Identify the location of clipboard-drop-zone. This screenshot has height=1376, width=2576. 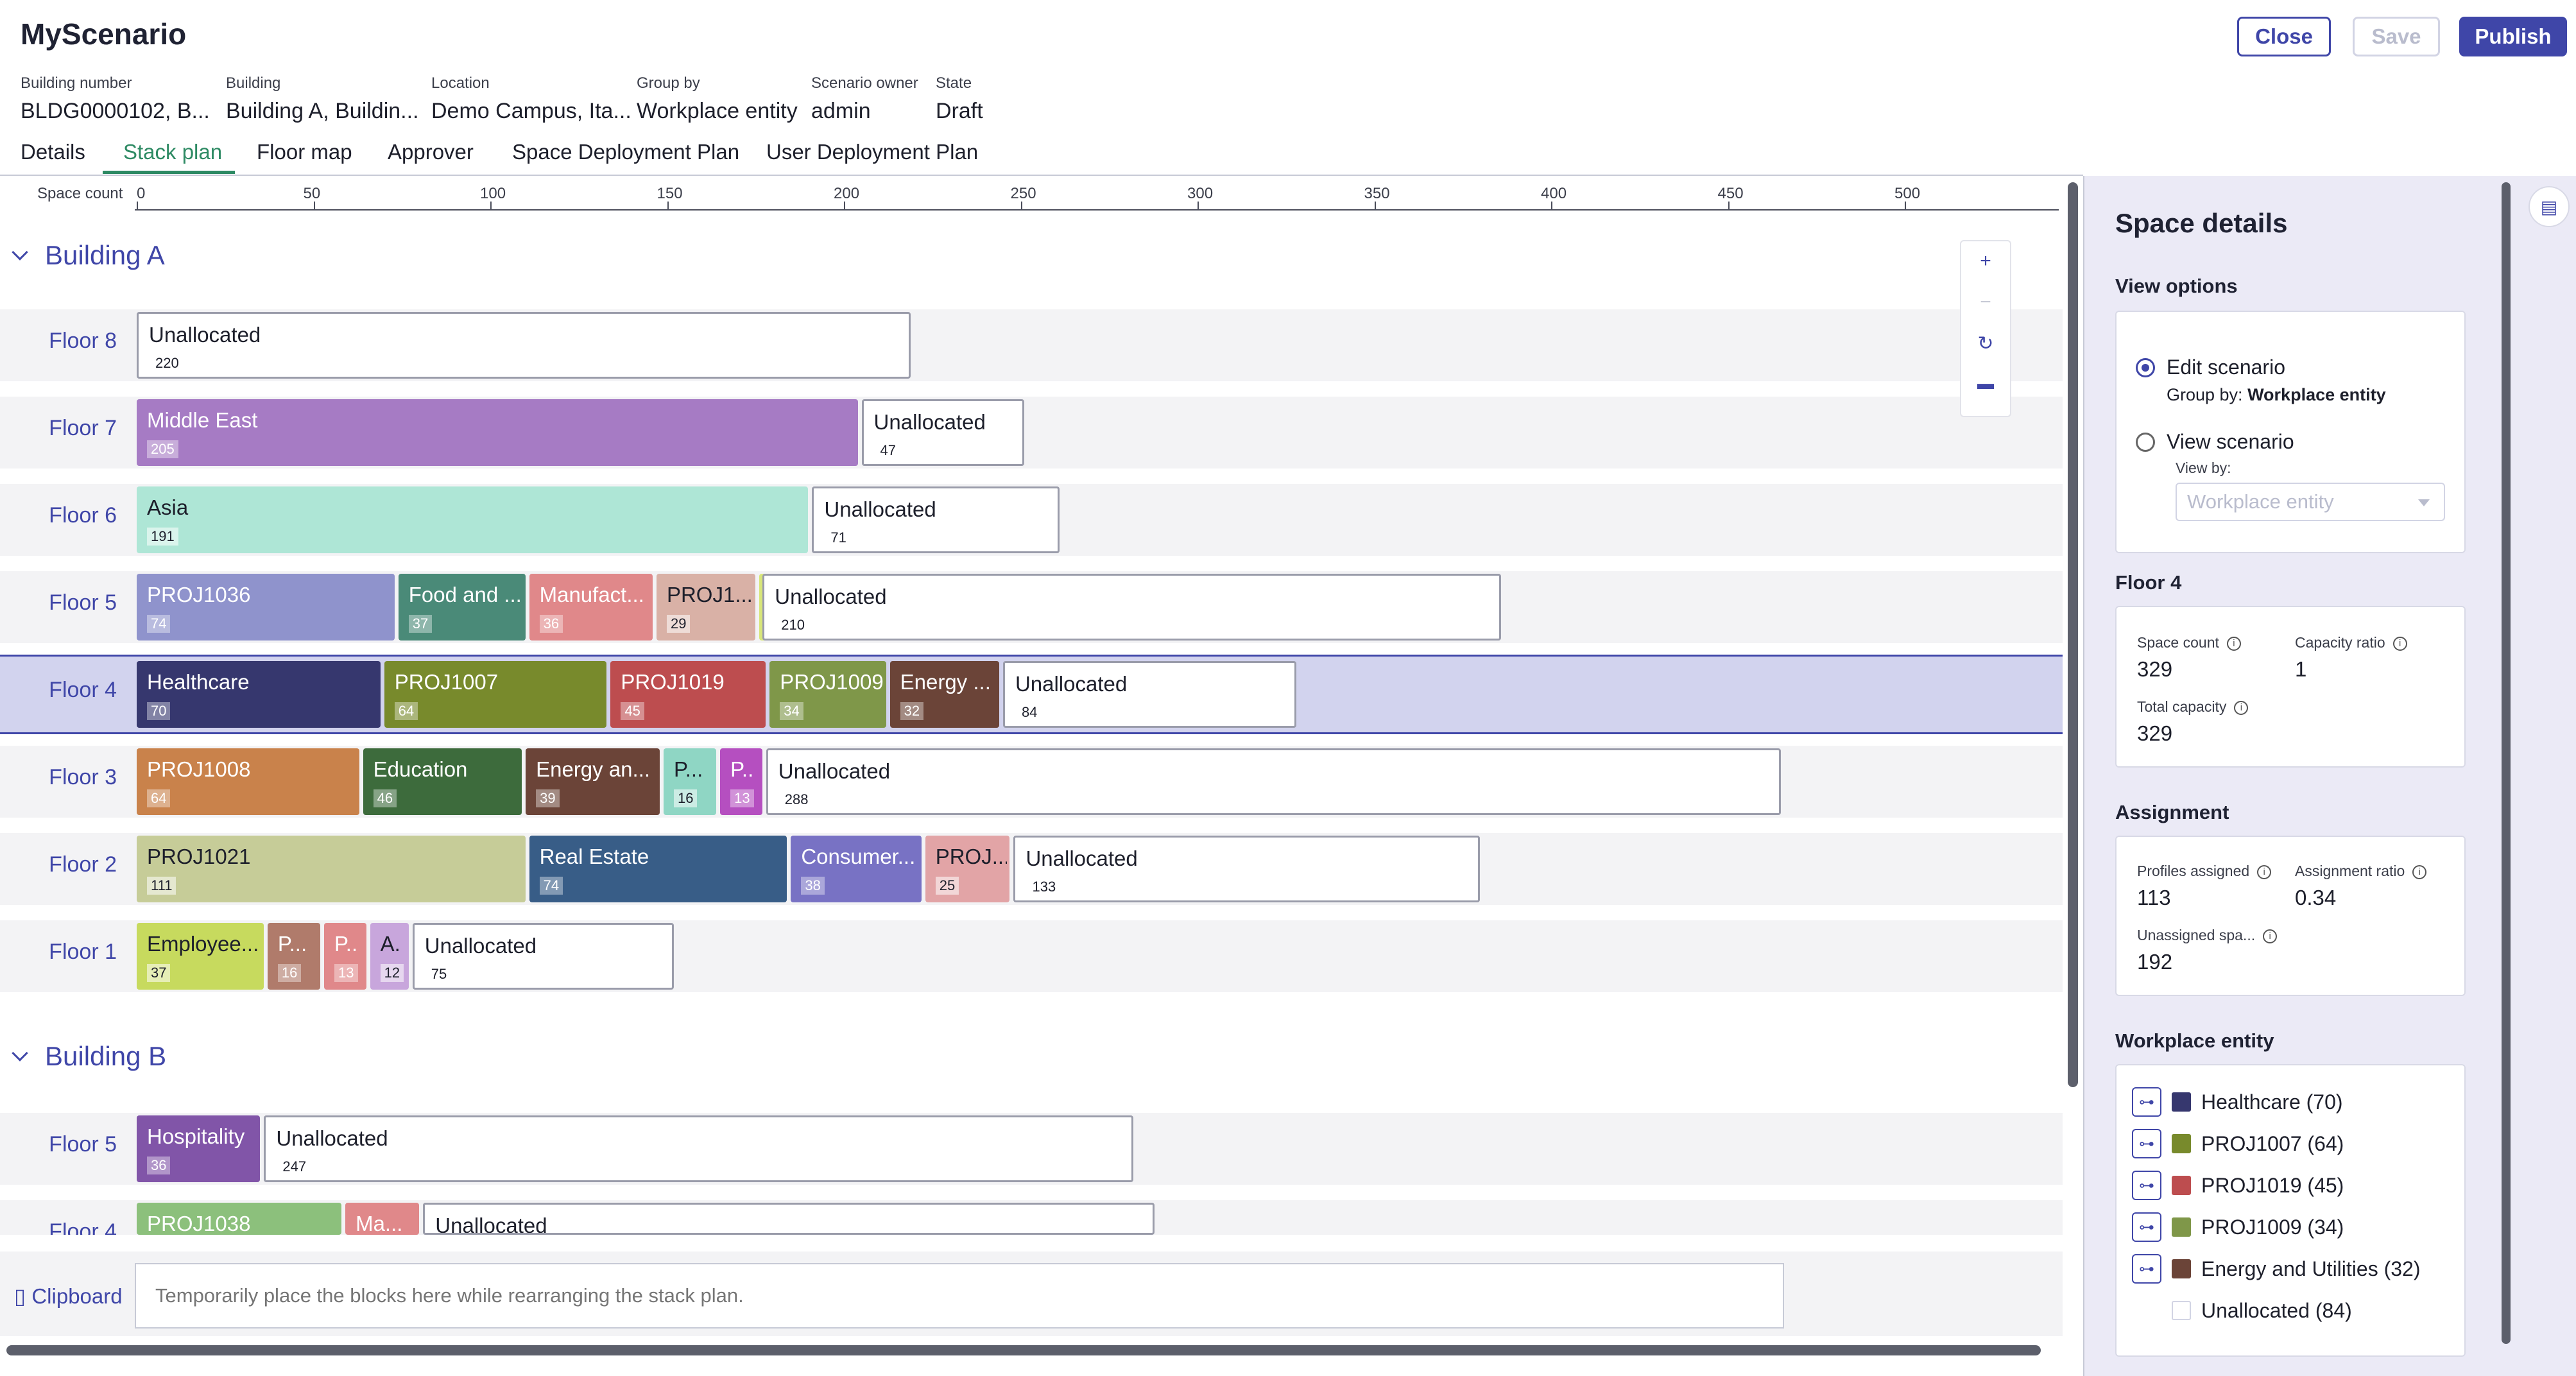
(959, 1296).